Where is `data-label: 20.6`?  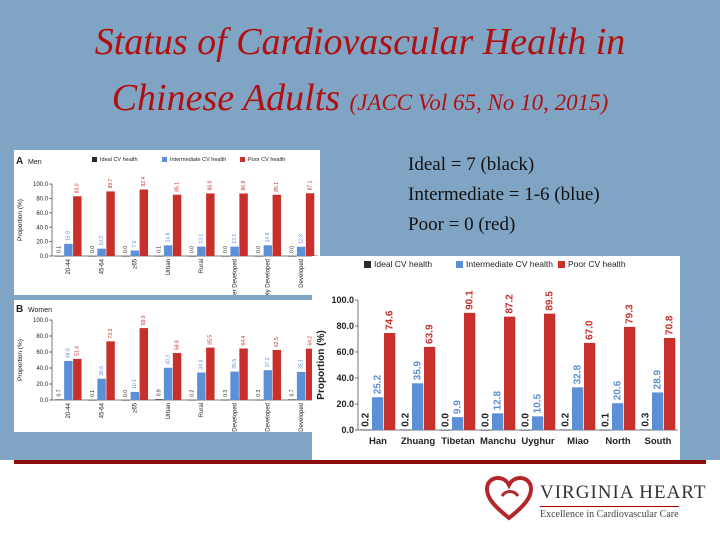
data-label: 20.6 is located at coordinates (617, 390).